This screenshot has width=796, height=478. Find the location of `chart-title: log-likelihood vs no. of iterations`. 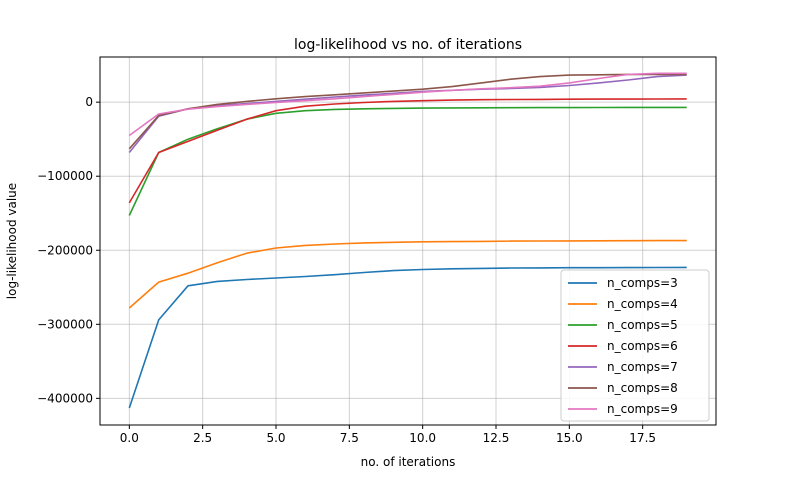

chart-title: log-likelihood vs no. of iterations is located at coordinates (408, 45).